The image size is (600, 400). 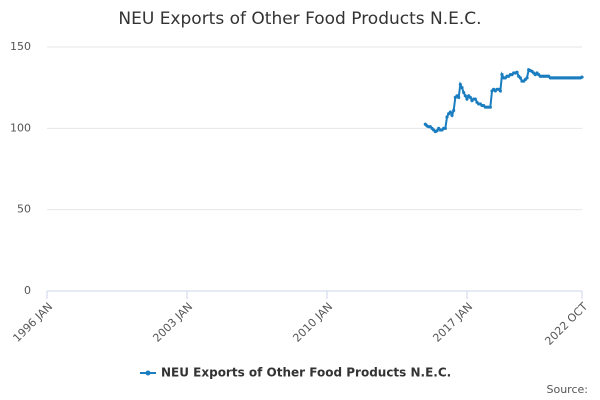 What do you see at coordinates (24, 209) in the screenshot?
I see `y-tick-label: 50` at bounding box center [24, 209].